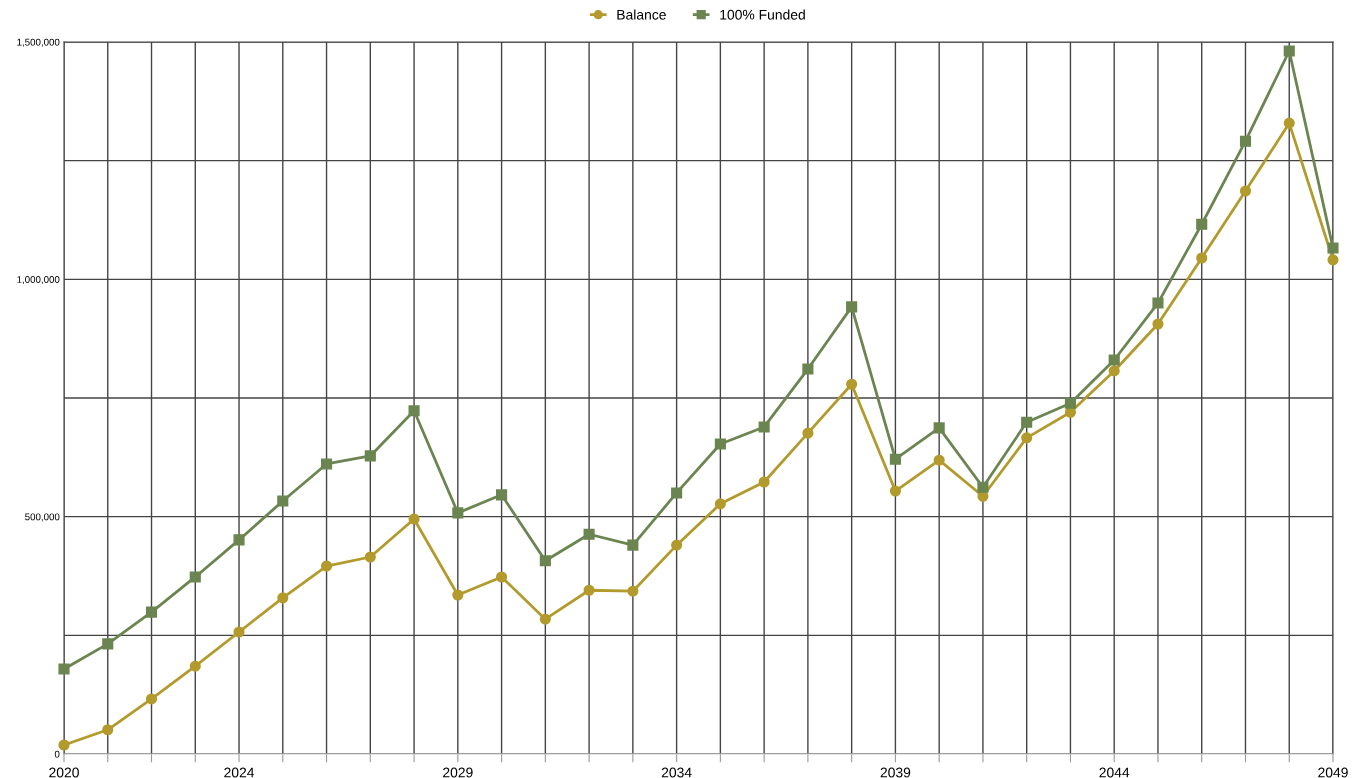 The width and height of the screenshot is (1356, 778). I want to click on y-tick-label: 1,000,000, so click(38, 280).